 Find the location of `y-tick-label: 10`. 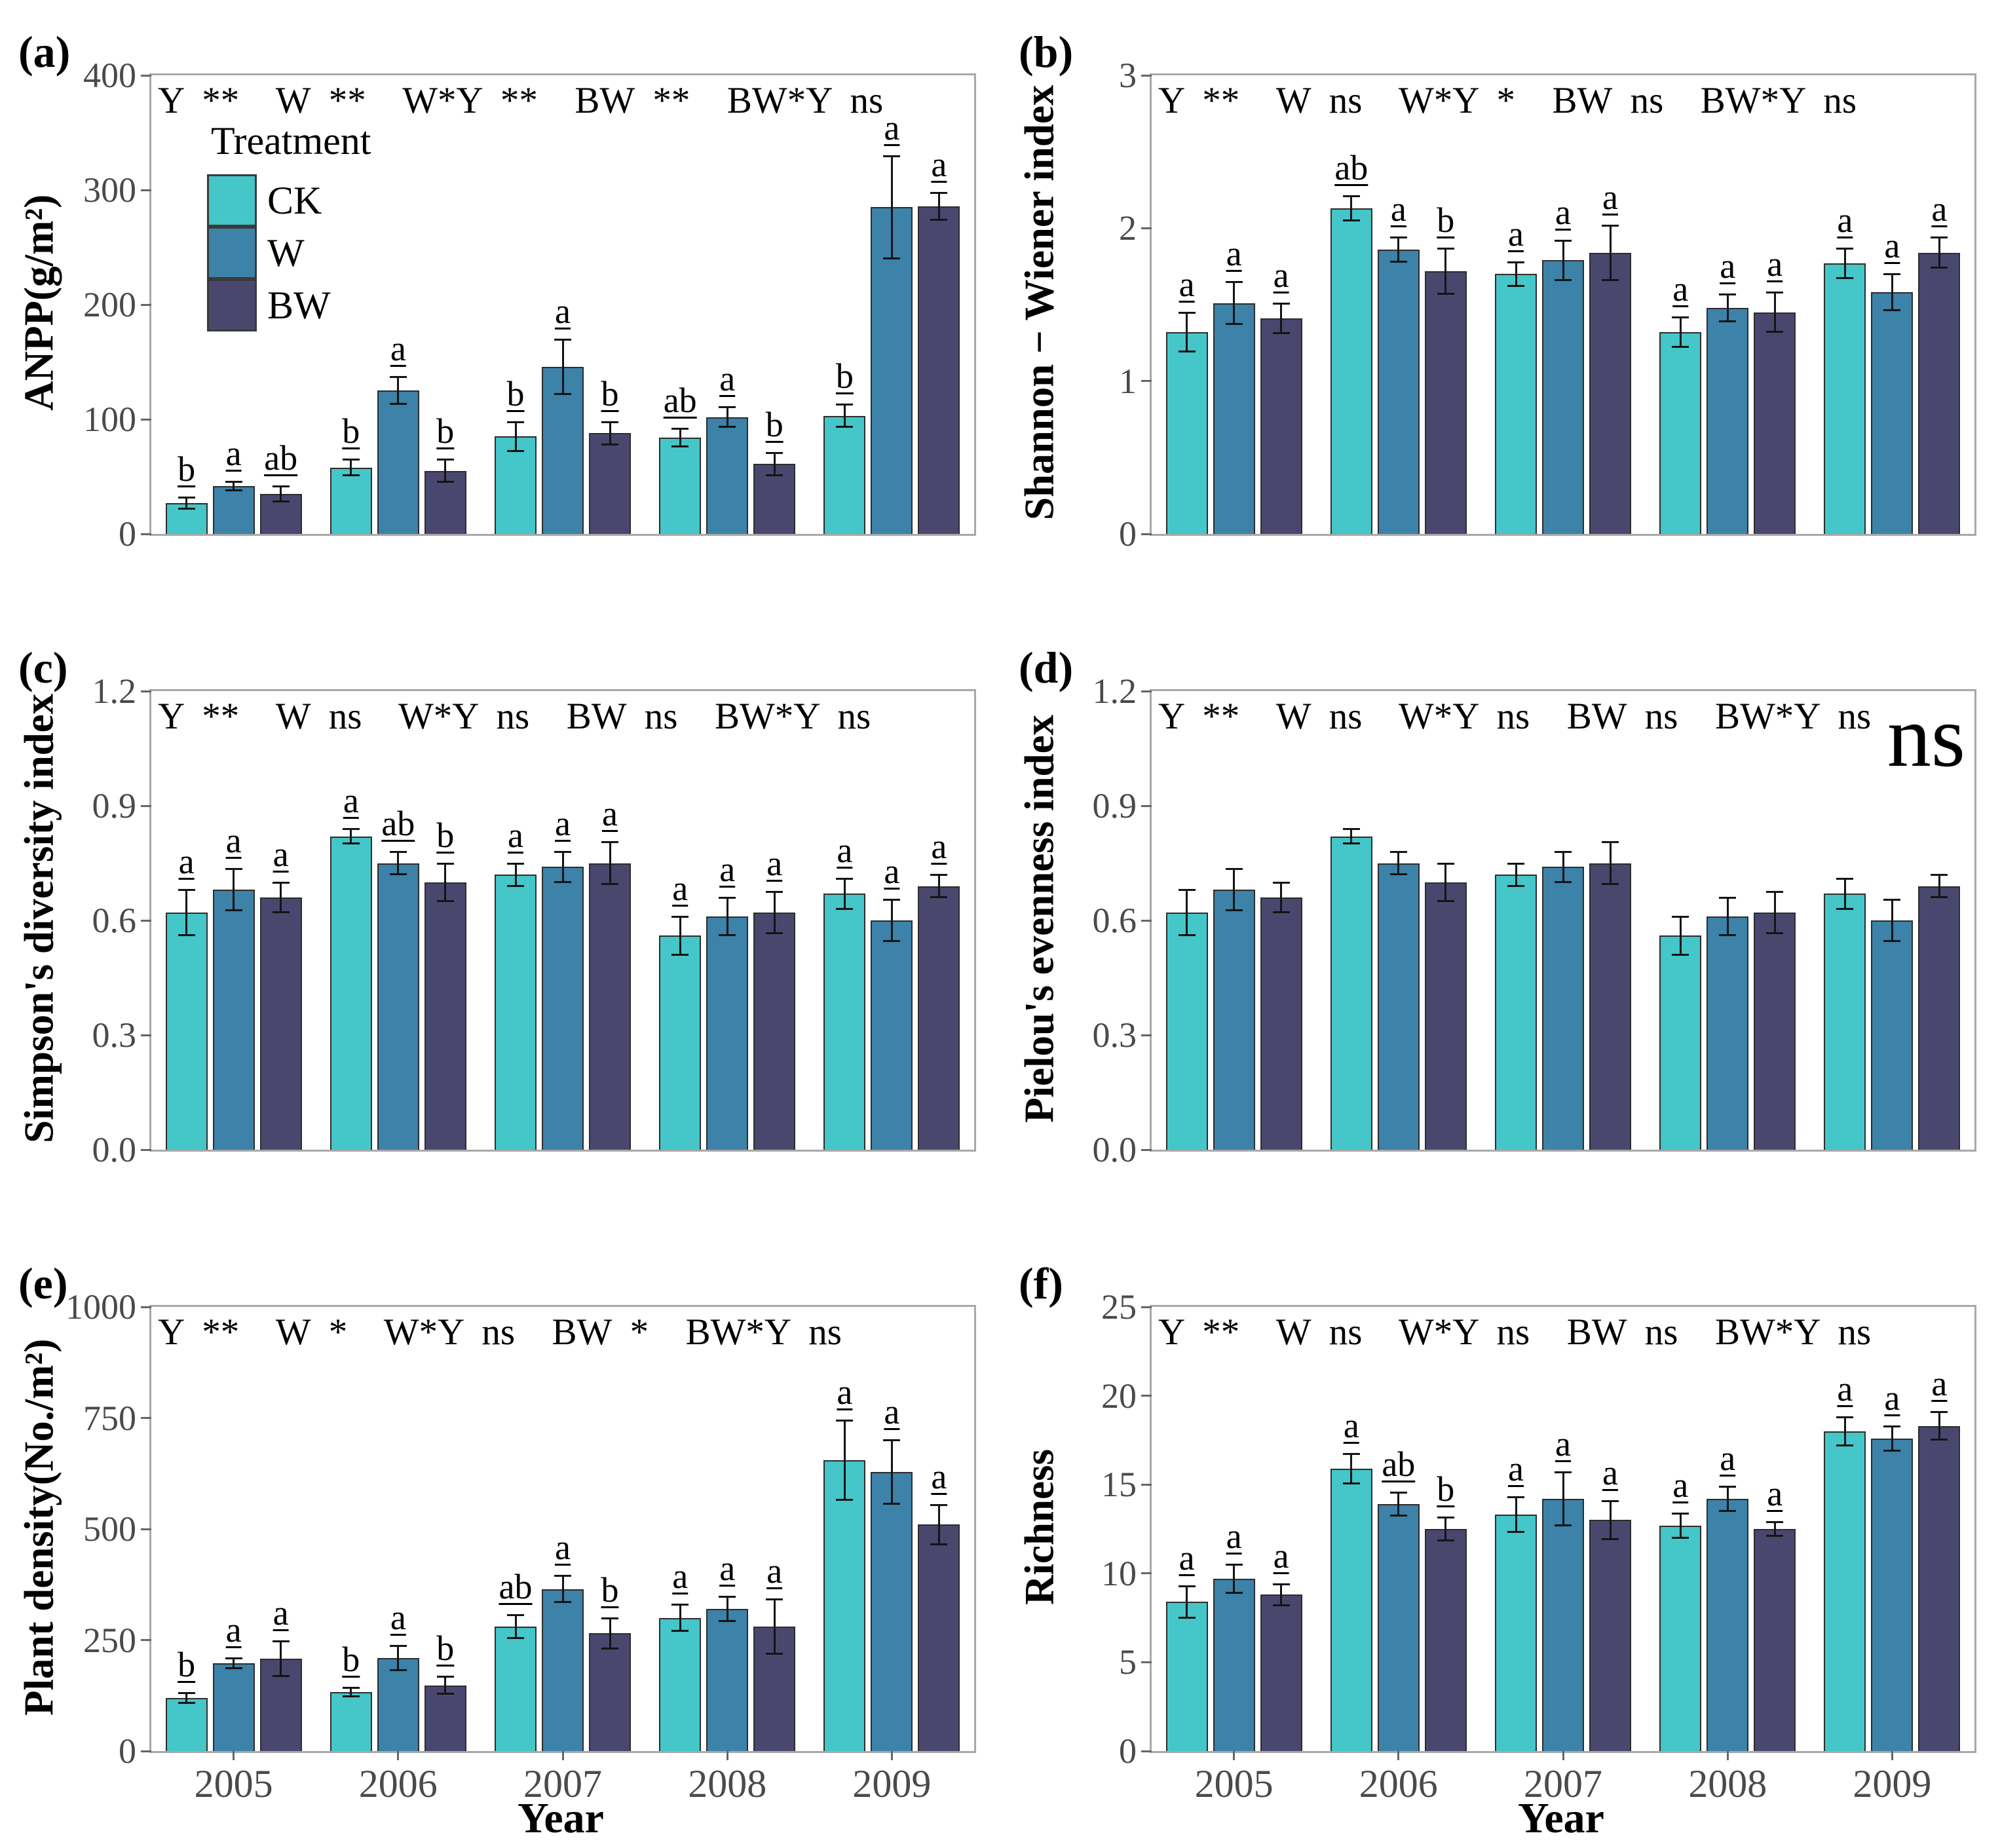

y-tick-label: 10 is located at coordinates (1119, 1573).